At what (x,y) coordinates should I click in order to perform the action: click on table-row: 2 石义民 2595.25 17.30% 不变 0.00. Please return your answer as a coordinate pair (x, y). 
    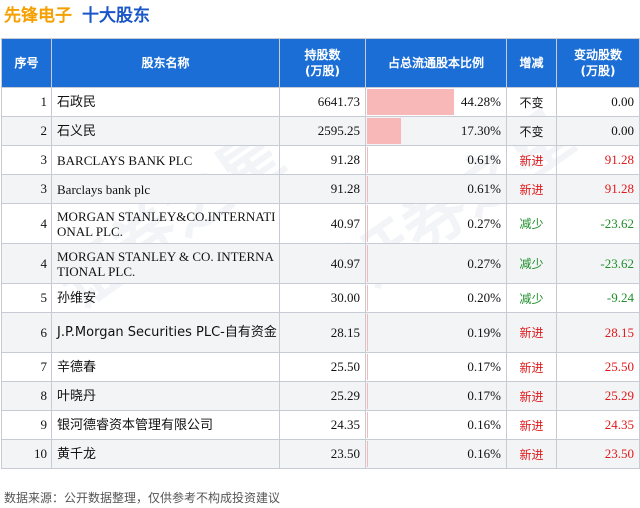
    Looking at the image, I should click on (320, 131).